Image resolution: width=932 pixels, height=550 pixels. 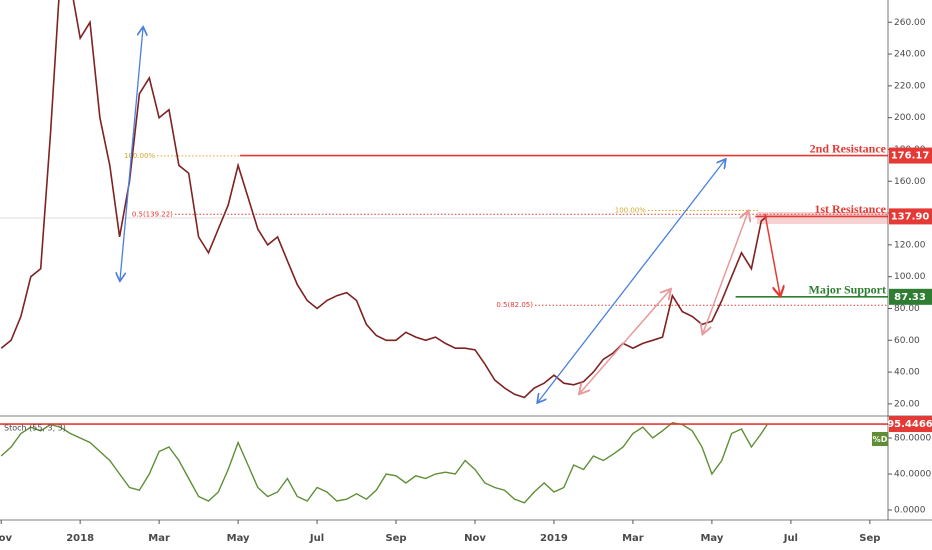 What do you see at coordinates (910, 182) in the screenshot?
I see `y-tick-label: 160.00` at bounding box center [910, 182].